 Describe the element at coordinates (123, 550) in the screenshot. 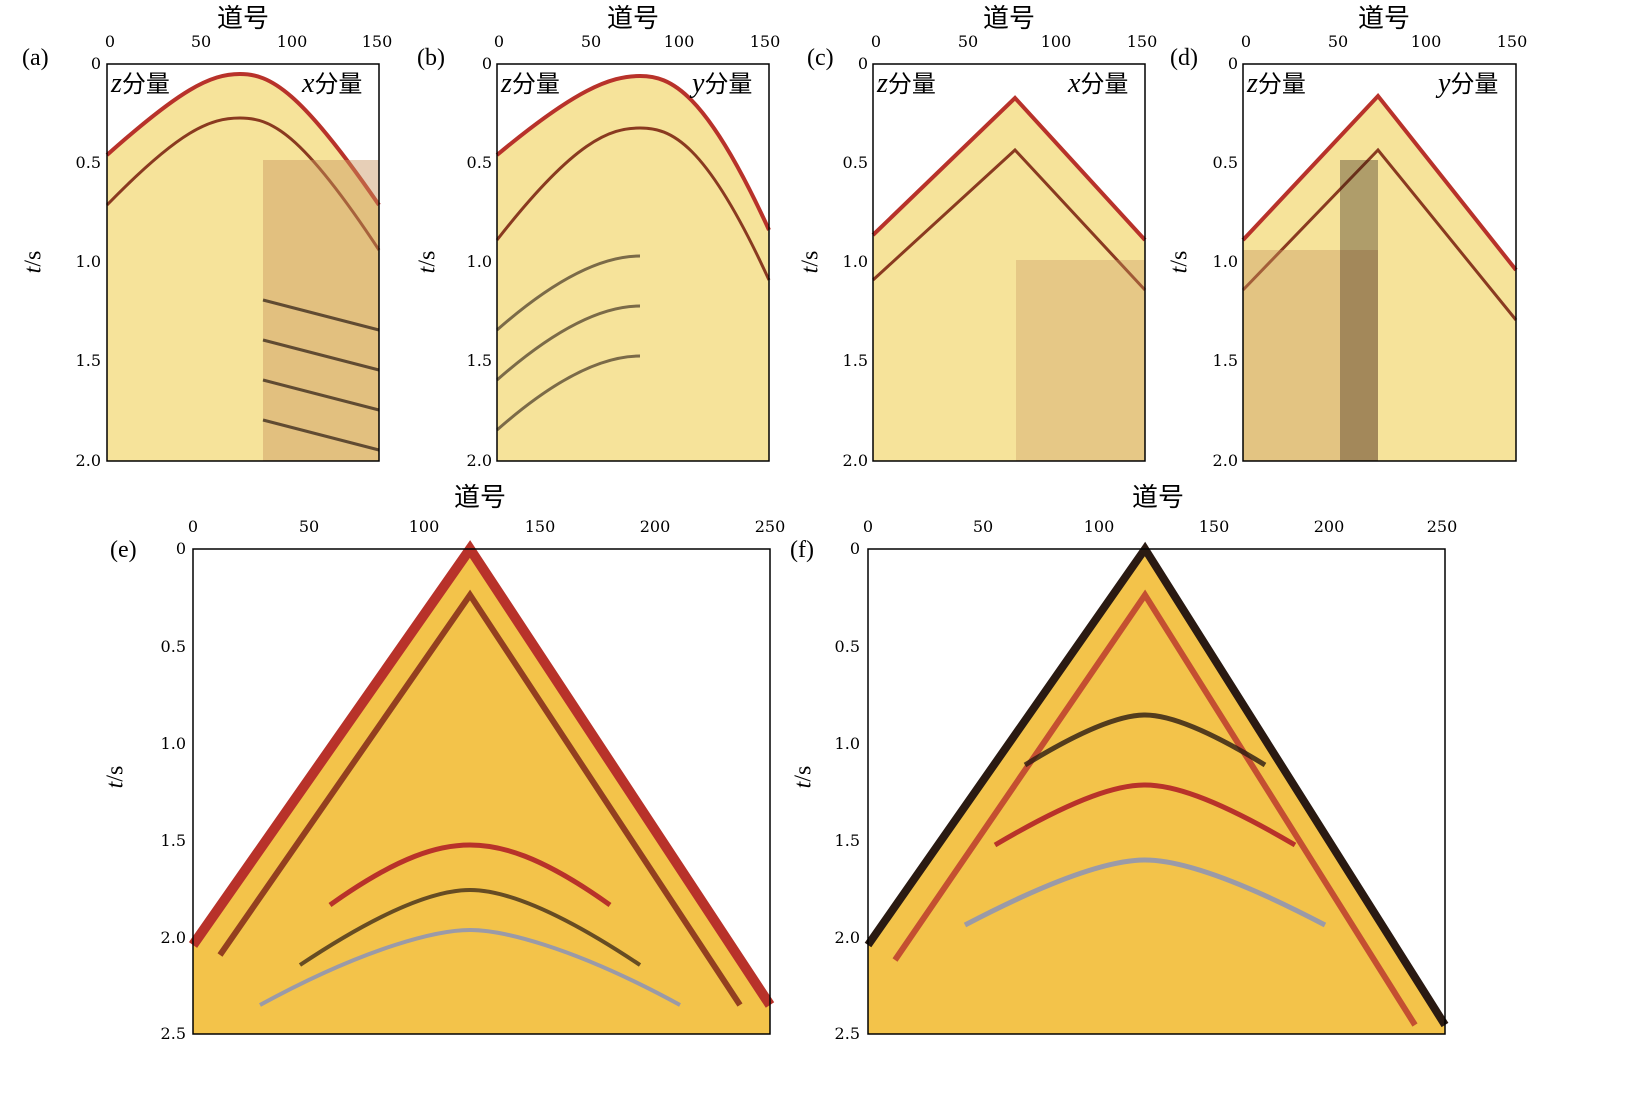

I see `panel-label: (e)` at that location.